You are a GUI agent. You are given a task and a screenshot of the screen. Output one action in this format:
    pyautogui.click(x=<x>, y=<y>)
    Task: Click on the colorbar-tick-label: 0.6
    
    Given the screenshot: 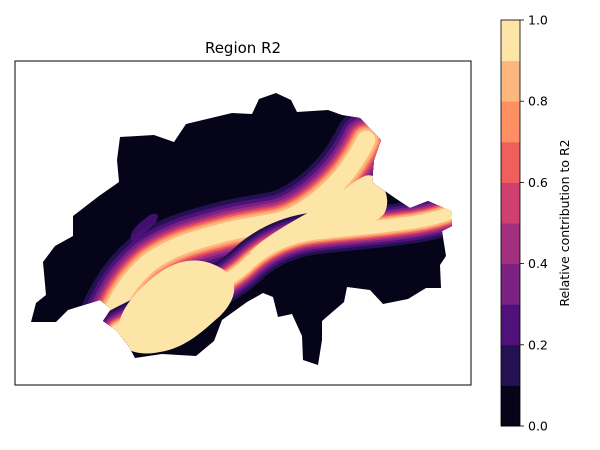 What is the action you would take?
    pyautogui.click(x=538, y=182)
    